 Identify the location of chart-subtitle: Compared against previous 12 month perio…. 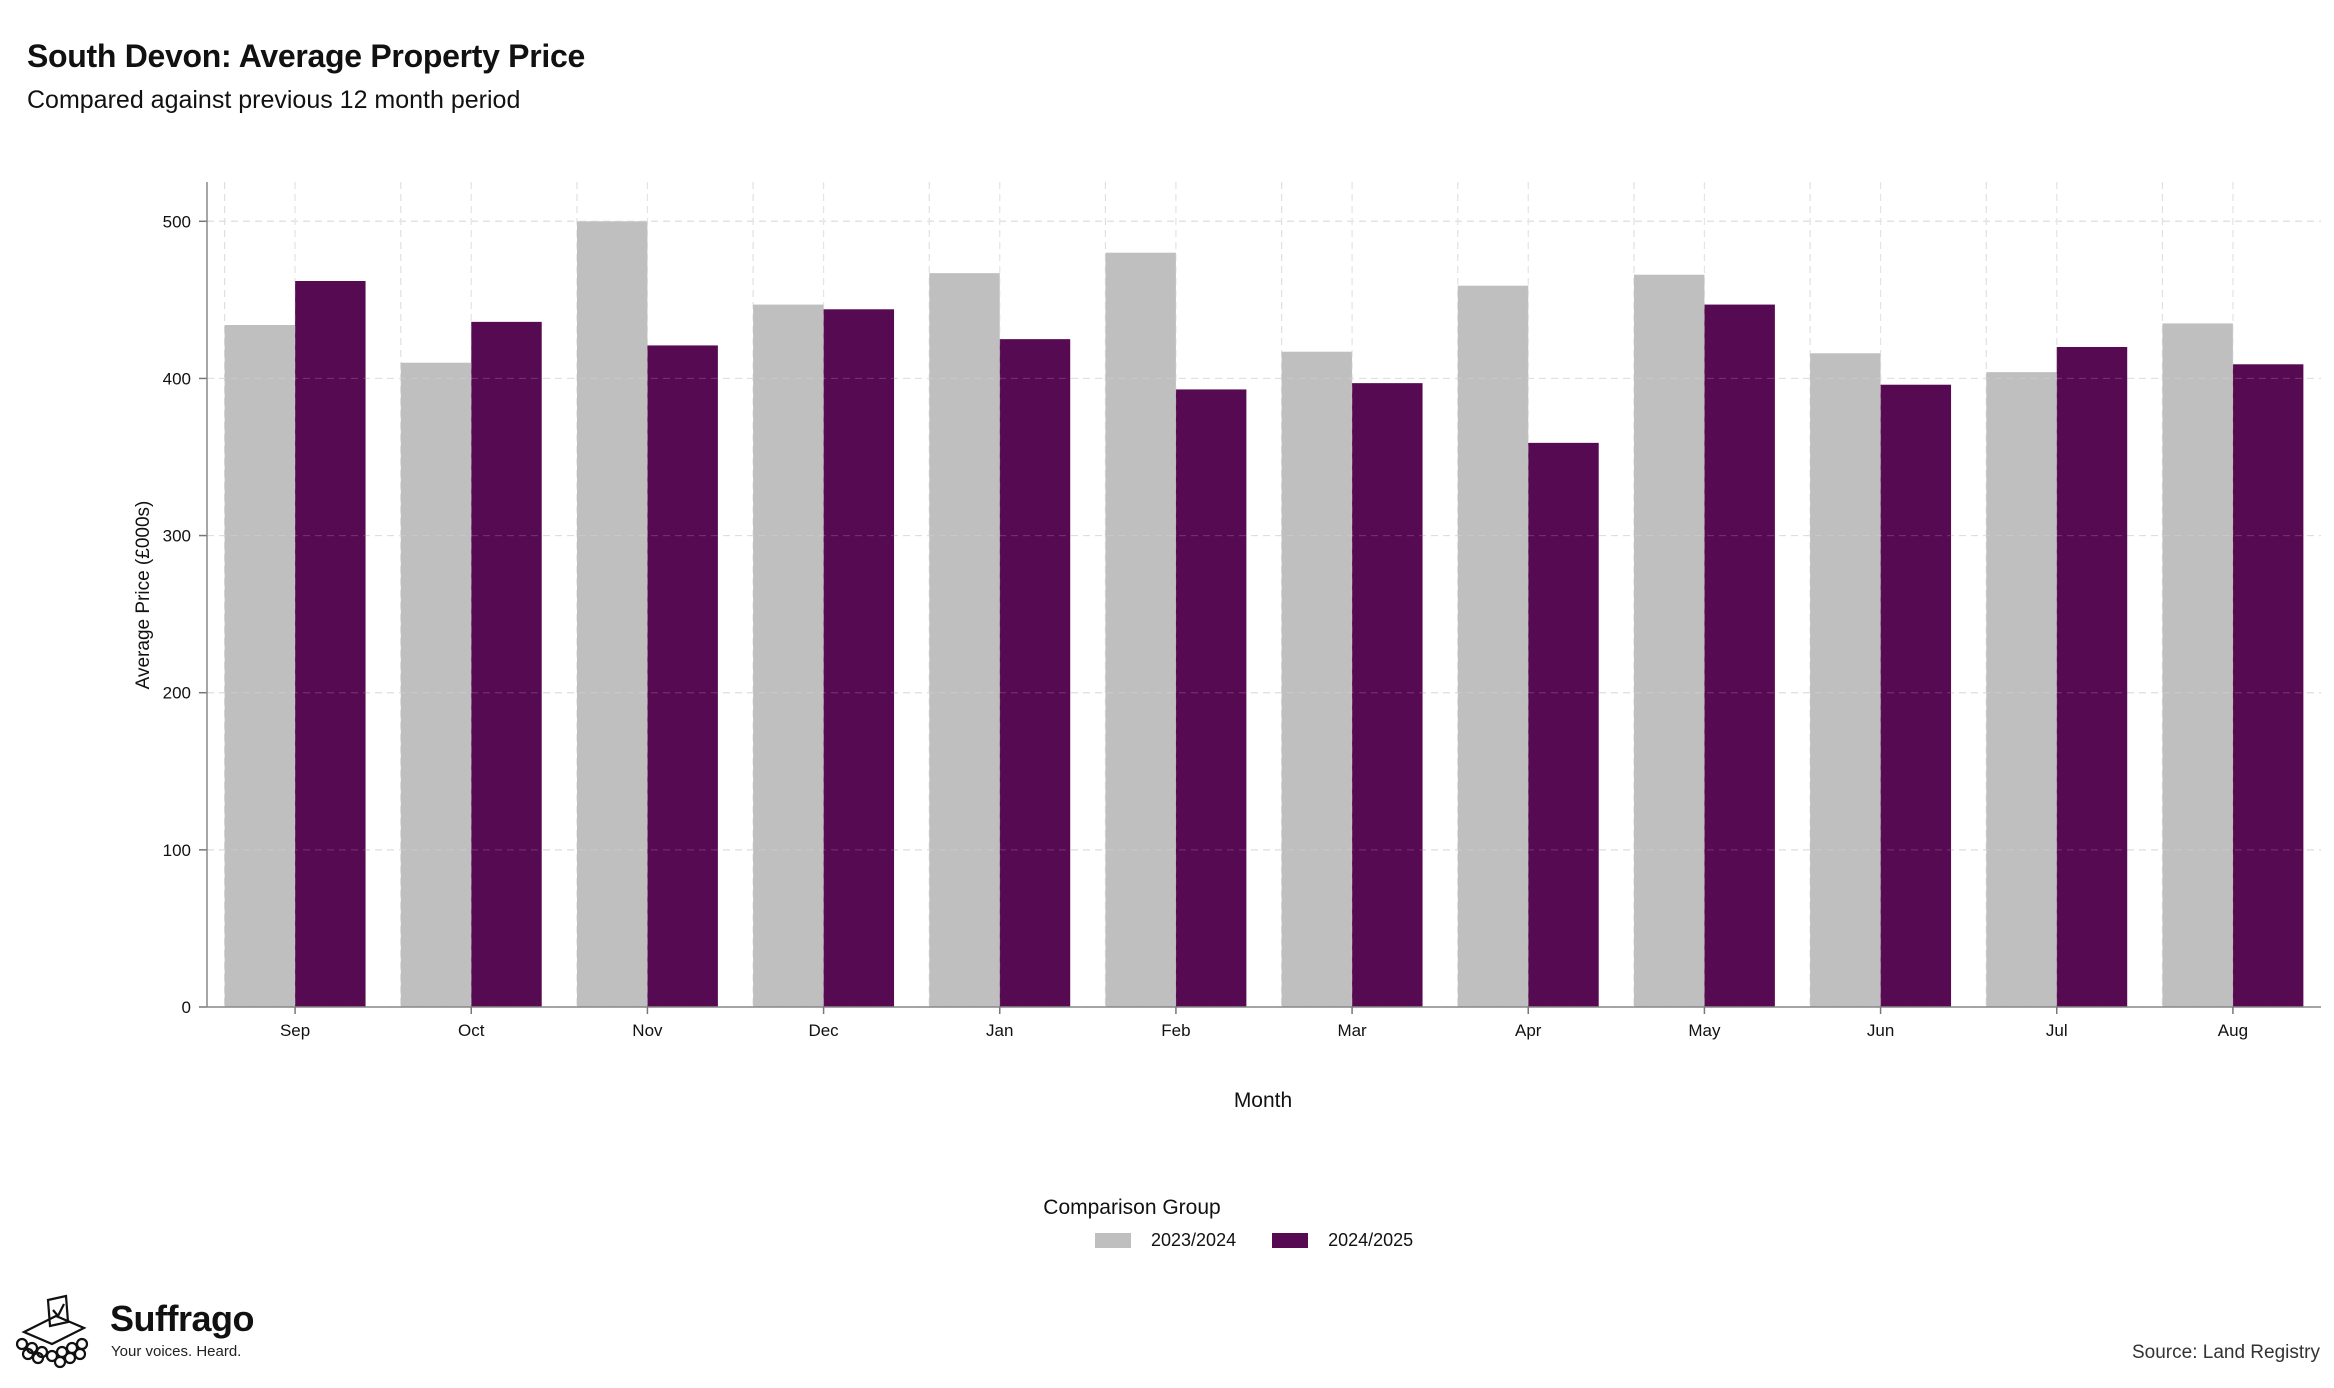
(274, 100).